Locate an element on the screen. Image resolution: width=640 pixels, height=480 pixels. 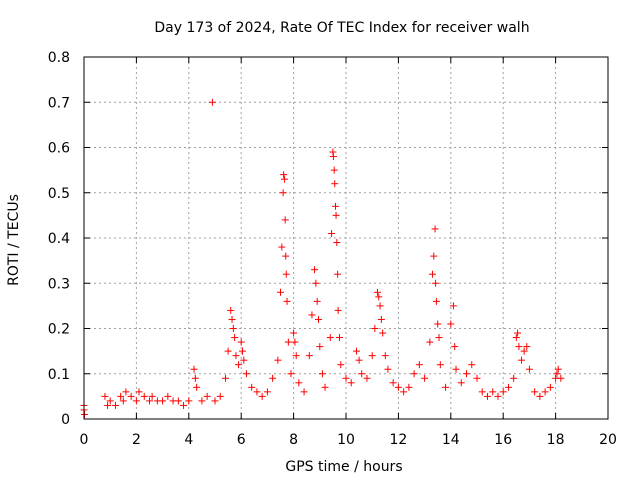
x-tick-label: 16 is located at coordinates (503, 440).